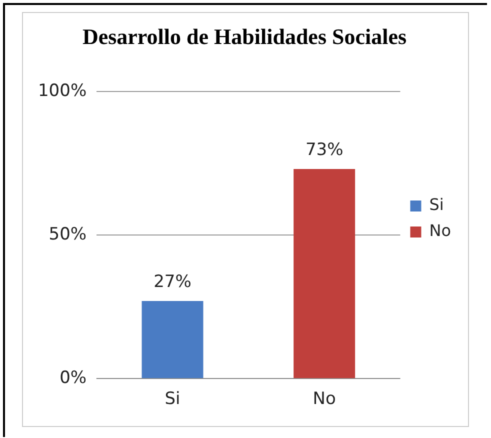  What do you see at coordinates (324, 150) in the screenshot?
I see `data-label: 73%` at bounding box center [324, 150].